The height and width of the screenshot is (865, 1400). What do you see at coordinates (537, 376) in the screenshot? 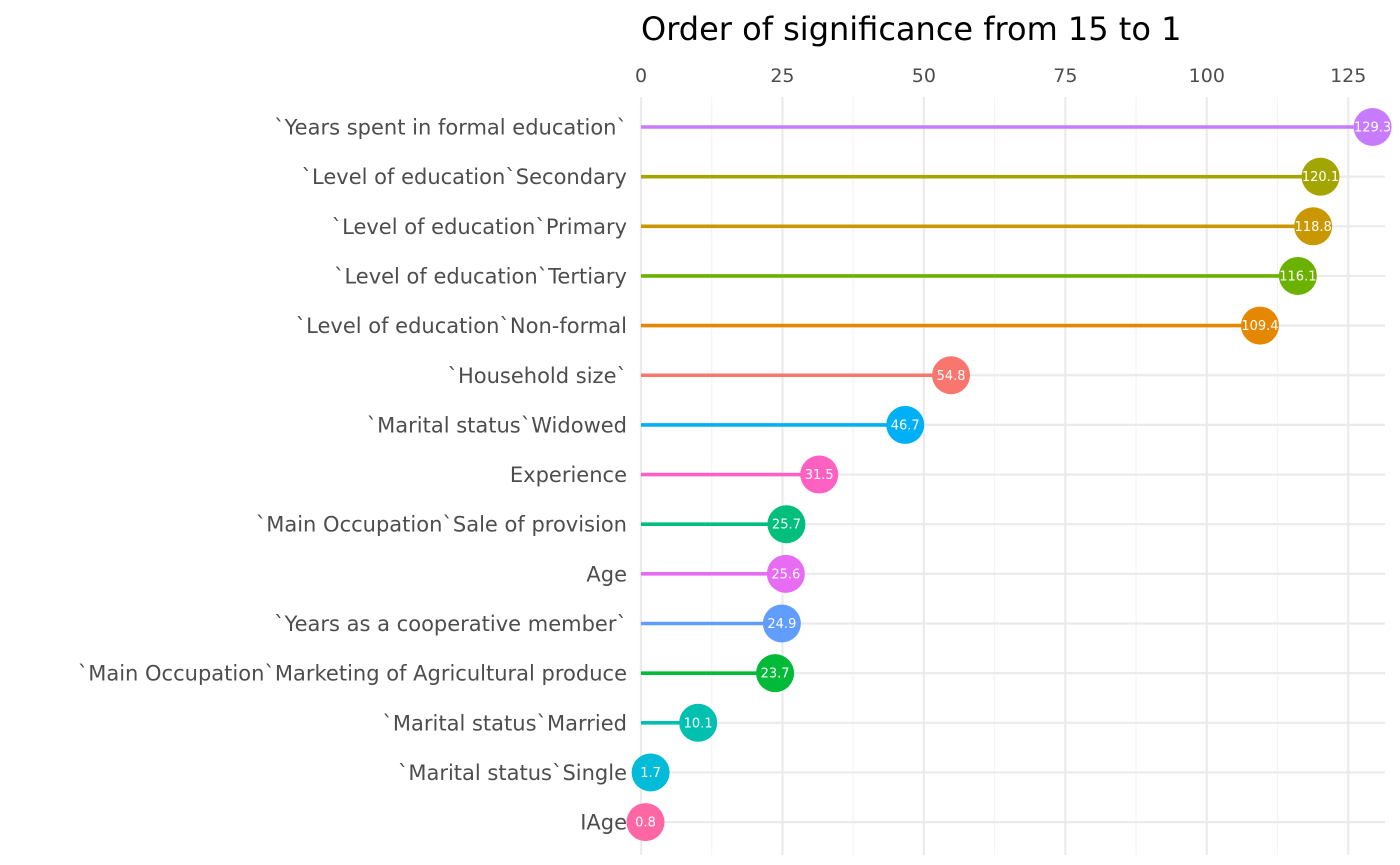
I see `category-label: `Household size`` at bounding box center [537, 376].